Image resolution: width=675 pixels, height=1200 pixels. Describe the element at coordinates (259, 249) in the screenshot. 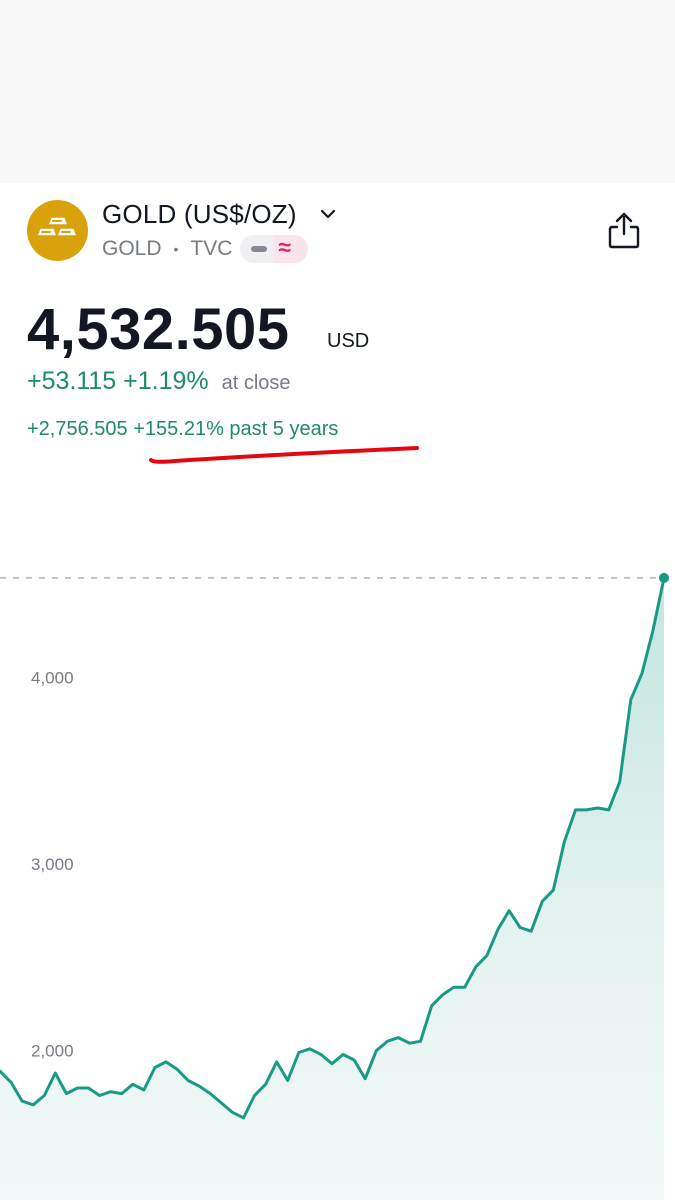

I see `dash-icon` at that location.